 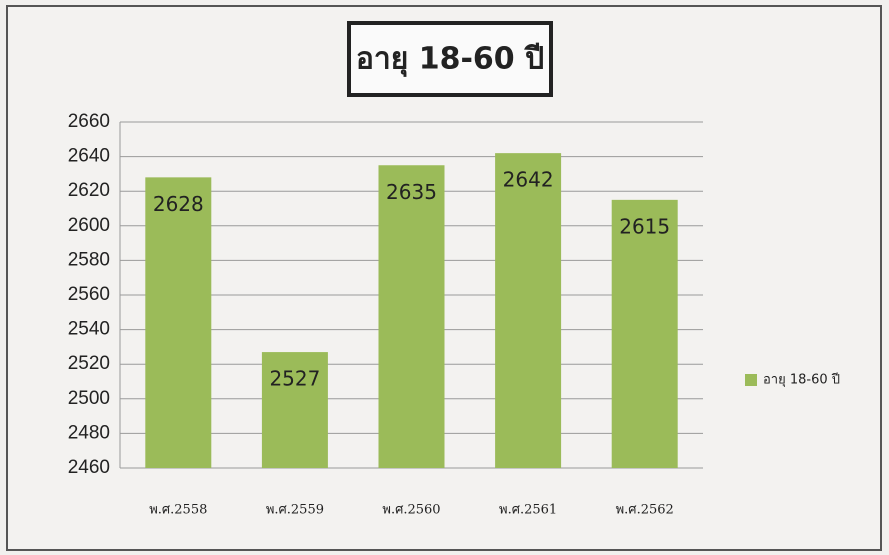 What do you see at coordinates (411, 192) in the screenshot?
I see `data-label: 2635` at bounding box center [411, 192].